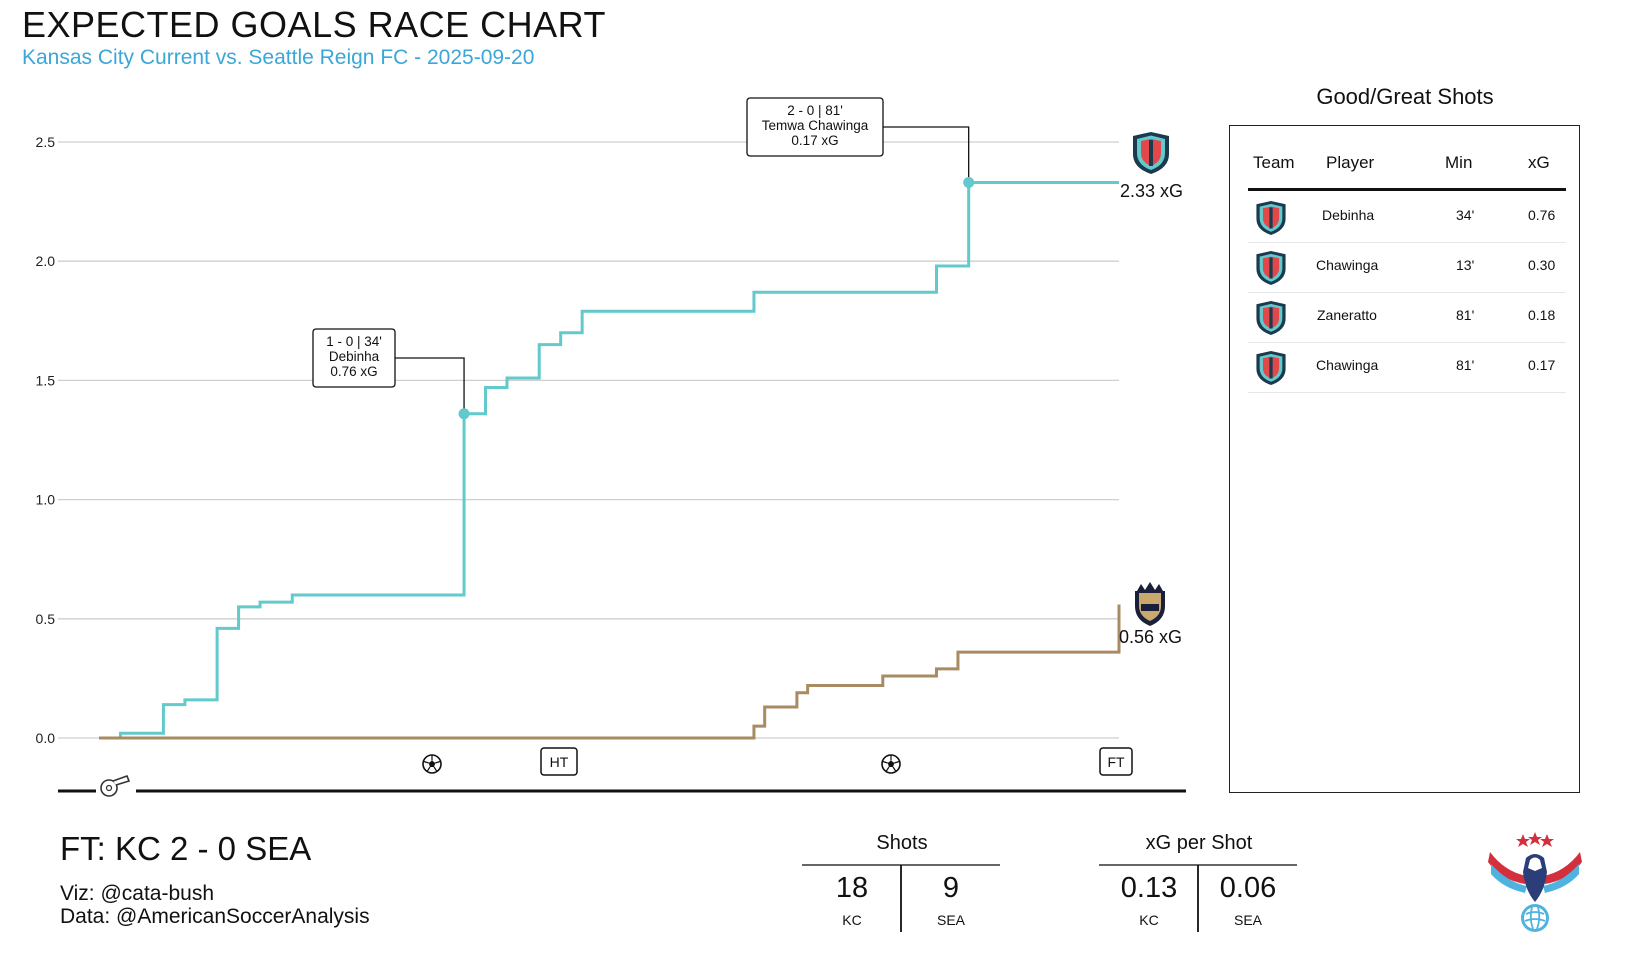 The image size is (1638, 958). What do you see at coordinates (314, 24) in the screenshot?
I see `chart-title: EXPECTED GOALS RACE CHART` at bounding box center [314, 24].